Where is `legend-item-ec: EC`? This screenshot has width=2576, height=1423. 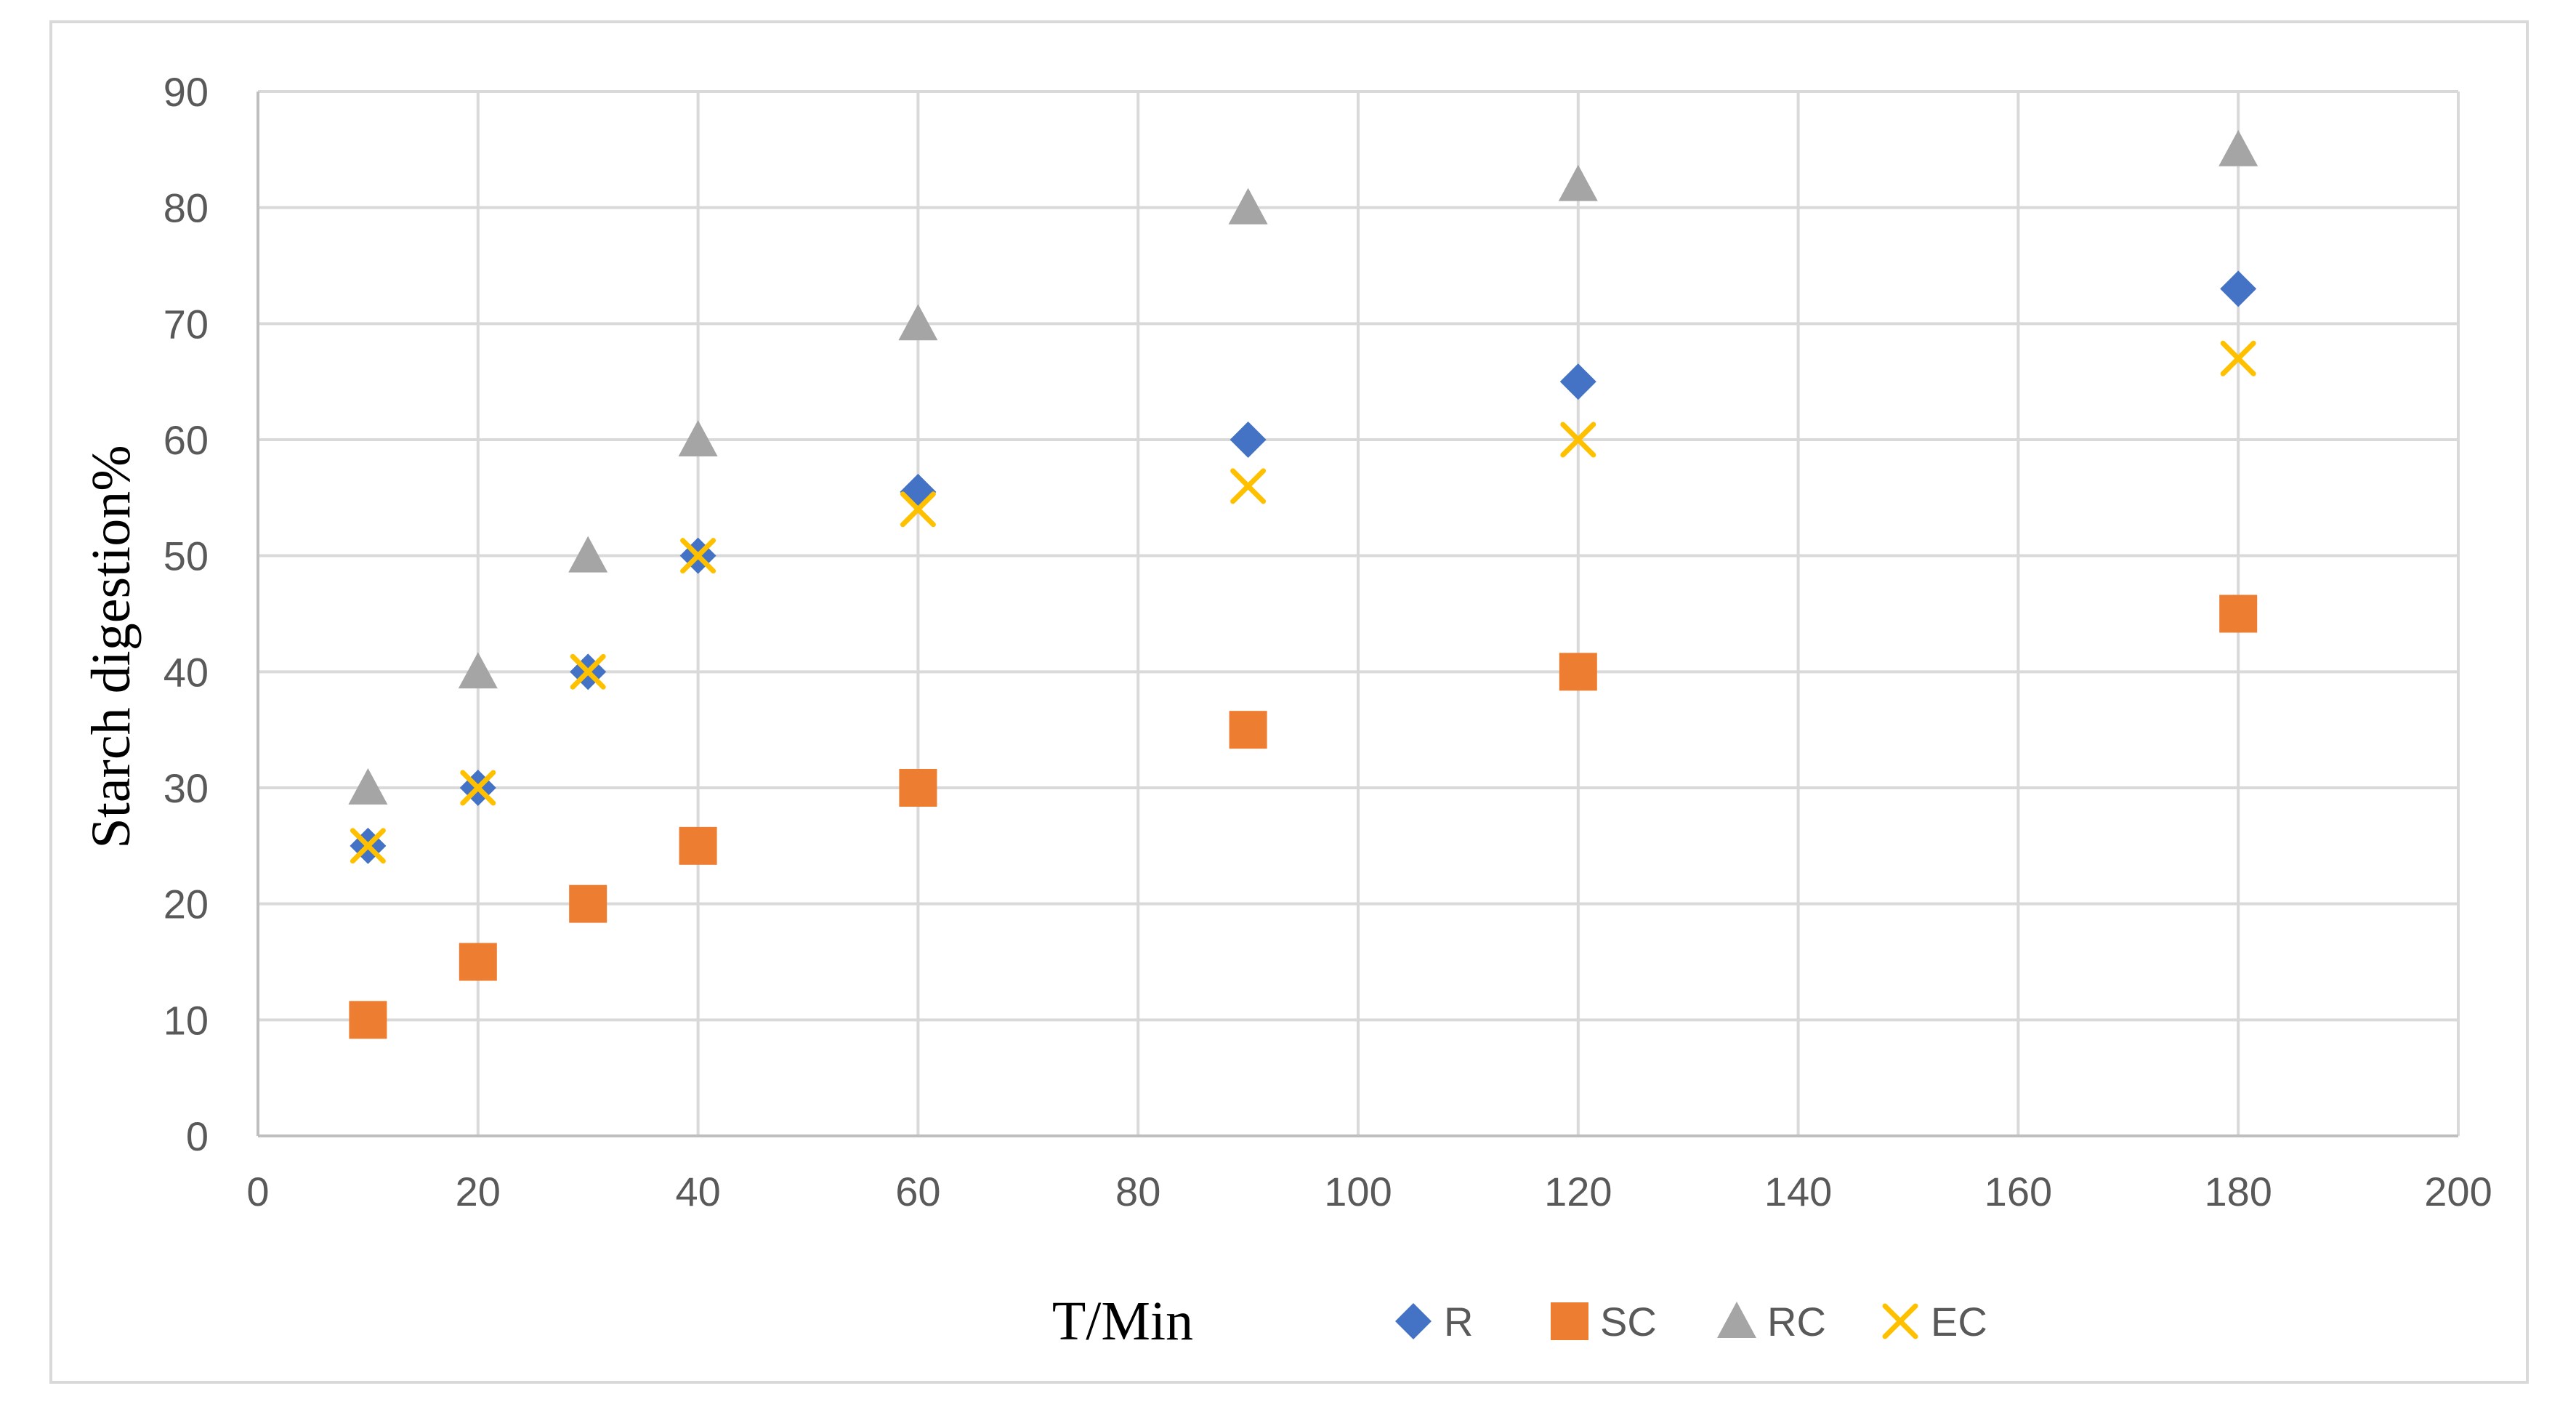 legend-item-ec: EC is located at coordinates (1935, 1322).